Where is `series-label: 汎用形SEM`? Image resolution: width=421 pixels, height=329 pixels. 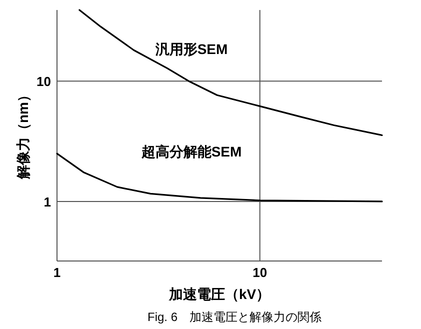
series-label: 汎用形SEM is located at coordinates (191, 48).